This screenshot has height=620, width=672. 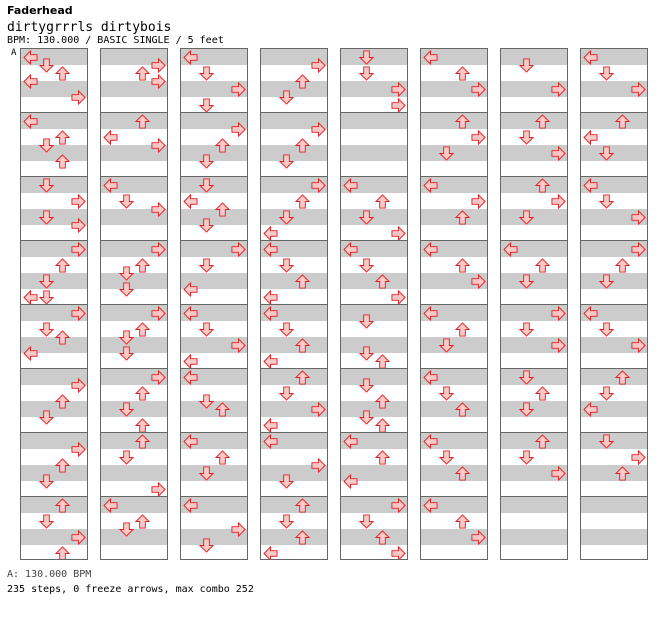 What do you see at coordinates (40, 10) in the screenshot?
I see `song-artist: Faderhead` at bounding box center [40, 10].